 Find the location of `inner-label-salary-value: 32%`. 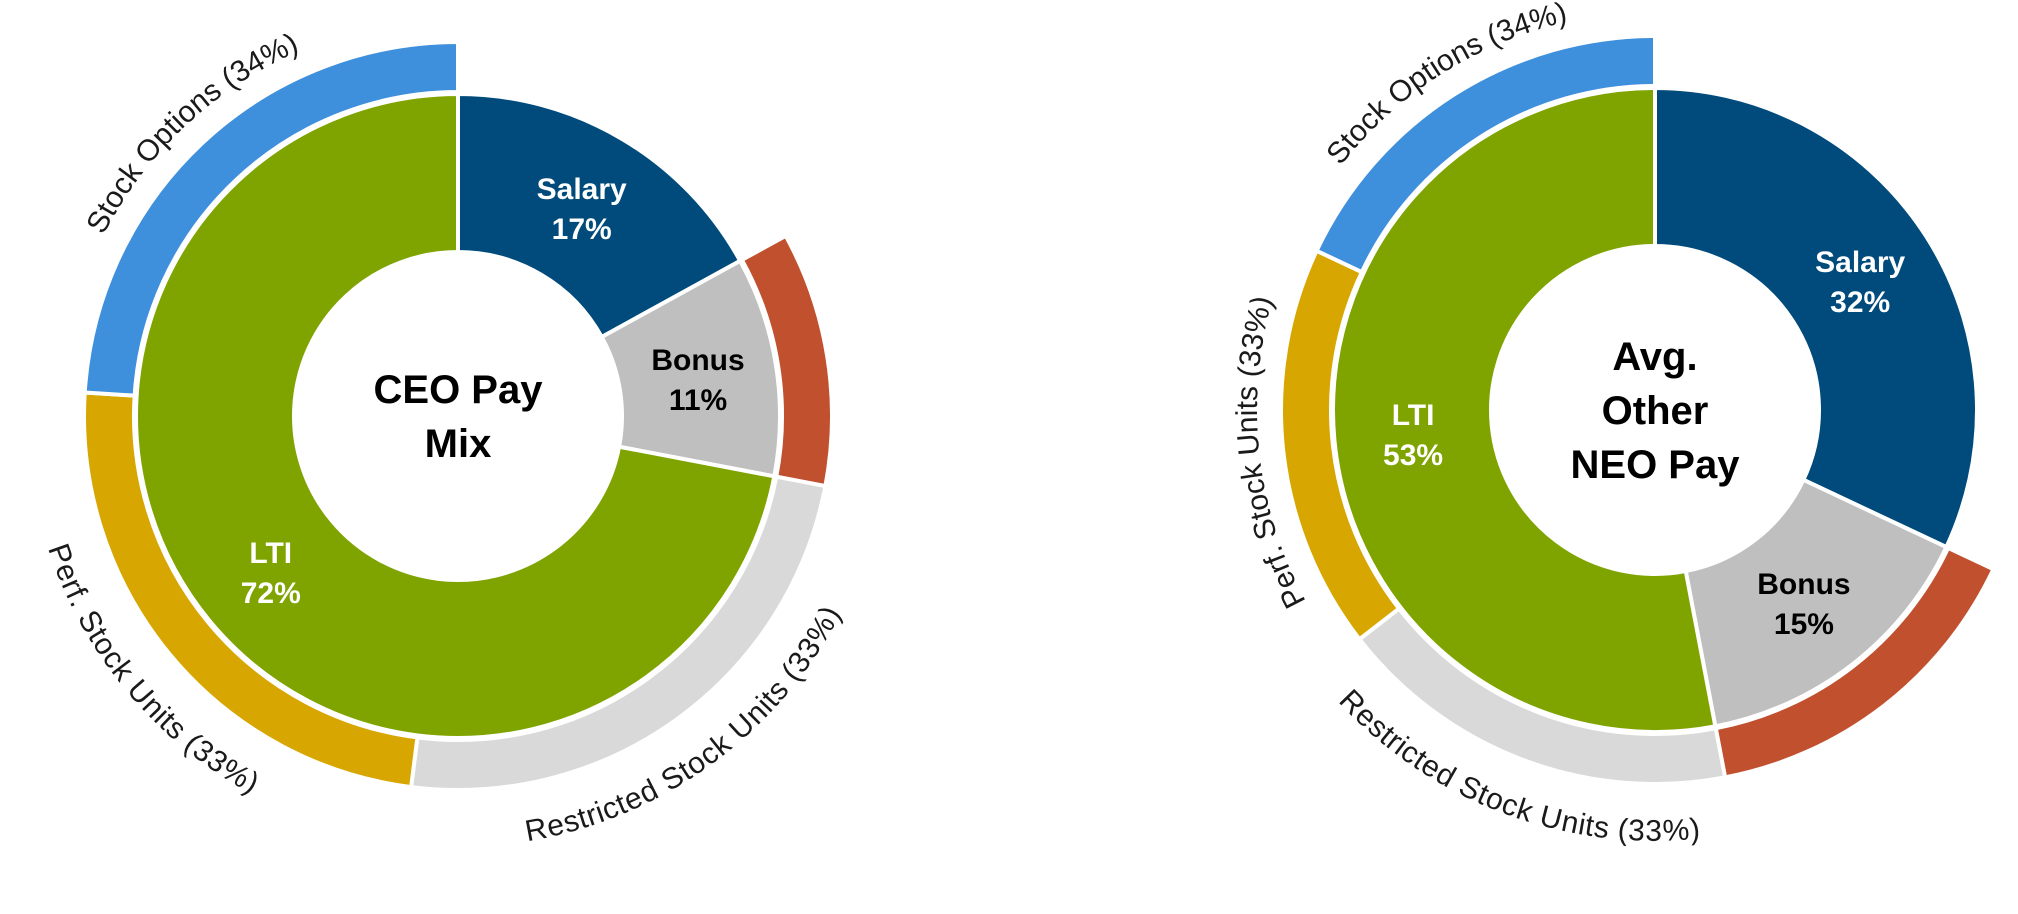

inner-label-salary-value: 32% is located at coordinates (1860, 302).